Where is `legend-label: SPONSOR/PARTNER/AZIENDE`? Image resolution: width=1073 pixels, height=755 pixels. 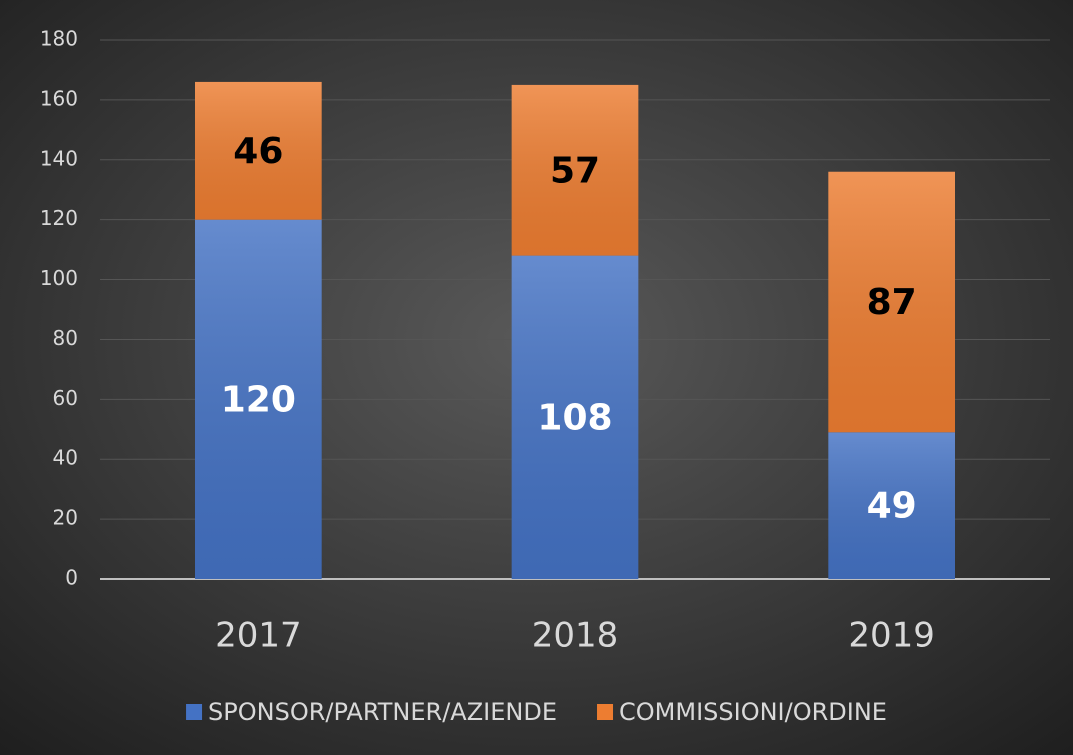 legend-label: SPONSOR/PARTNER/AZIENDE is located at coordinates (382, 712).